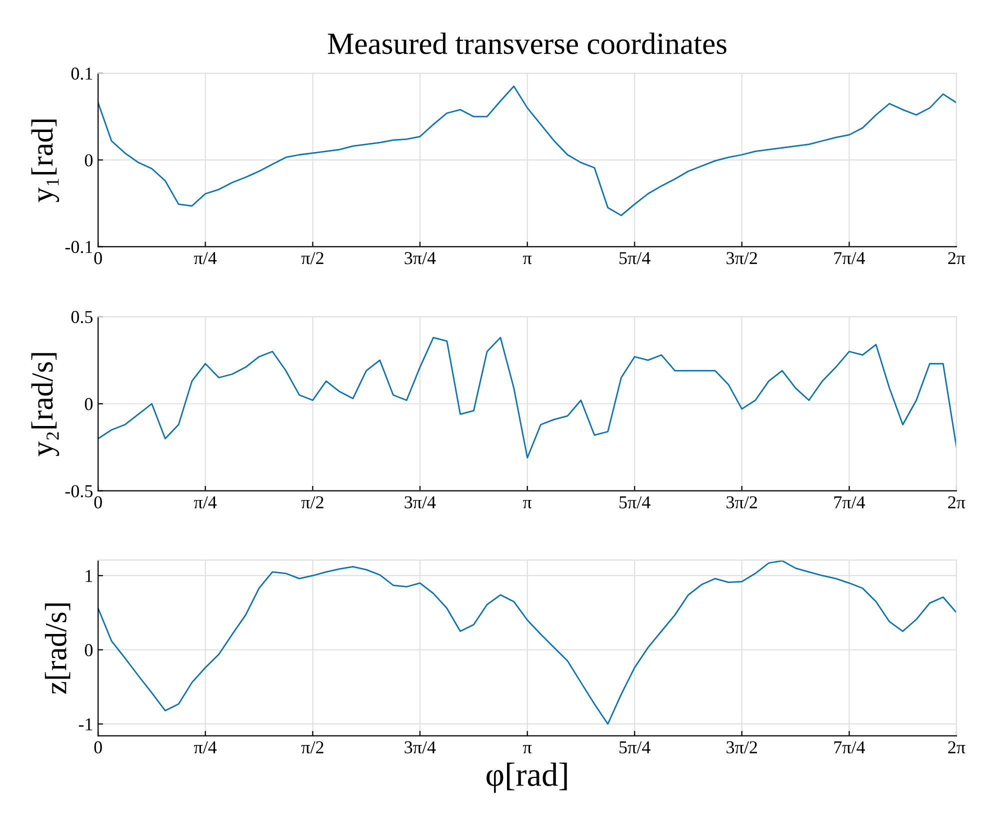 This screenshot has height=814, width=981. Describe the element at coordinates (78, 247) in the screenshot. I see `y-tick-label: -0.1` at that location.